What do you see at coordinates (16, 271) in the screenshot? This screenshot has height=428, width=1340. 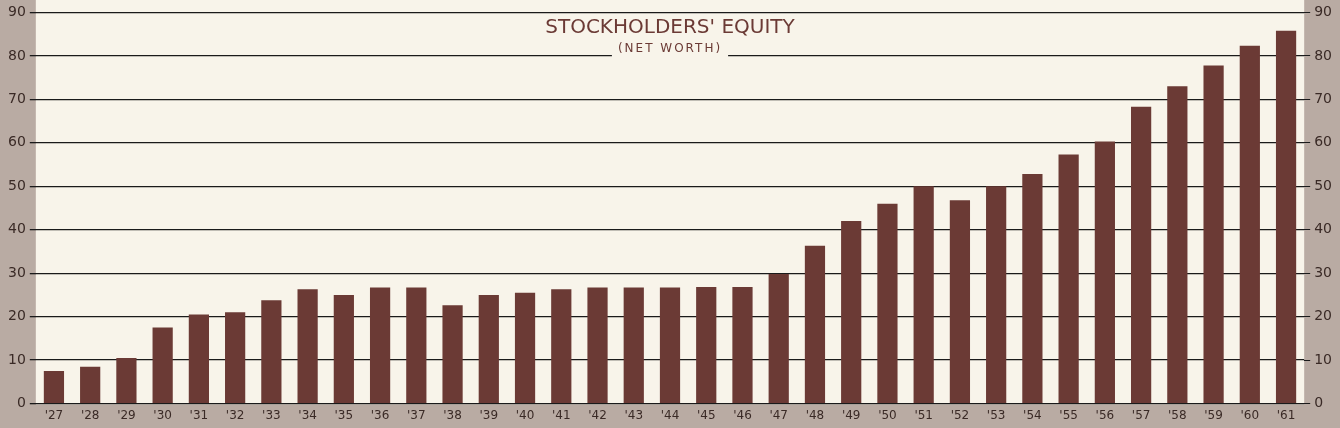 I see `y2-tick-label: 30` at bounding box center [16, 271].